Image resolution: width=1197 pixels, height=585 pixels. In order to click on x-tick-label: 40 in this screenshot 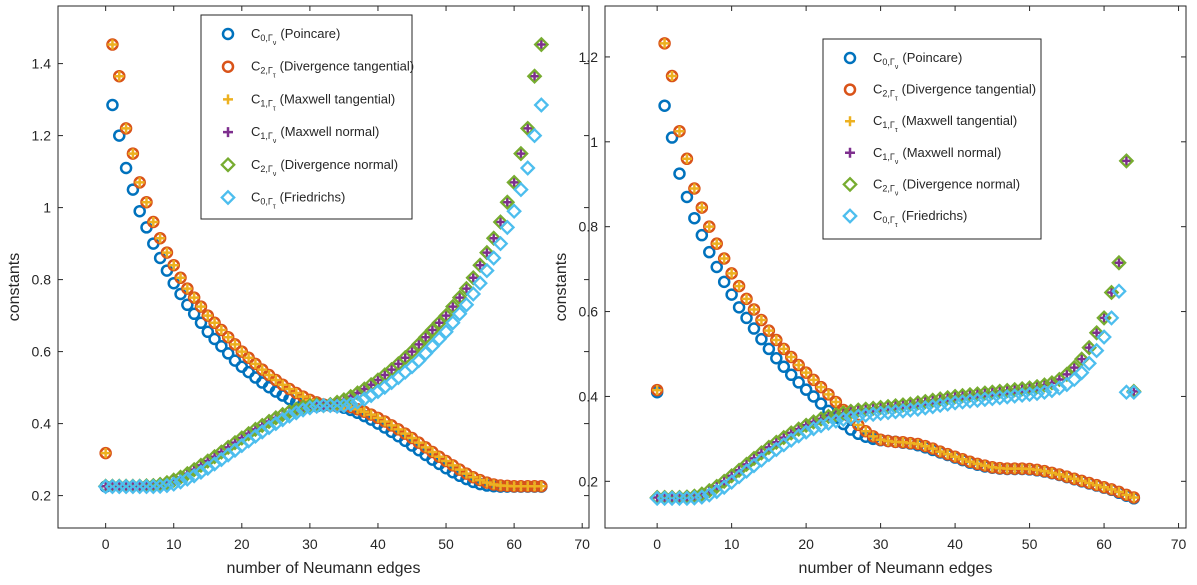, I will do `click(378, 544)`.